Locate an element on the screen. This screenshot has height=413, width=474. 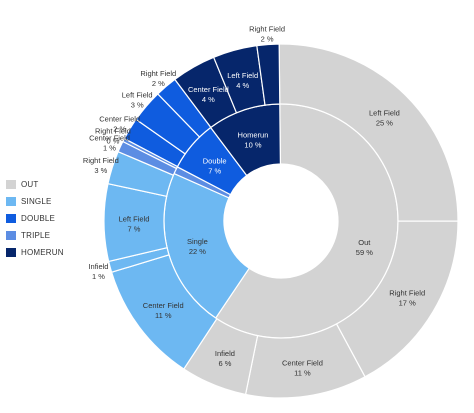
outer-slice-homerun-right-field is located at coordinates (268, 74).